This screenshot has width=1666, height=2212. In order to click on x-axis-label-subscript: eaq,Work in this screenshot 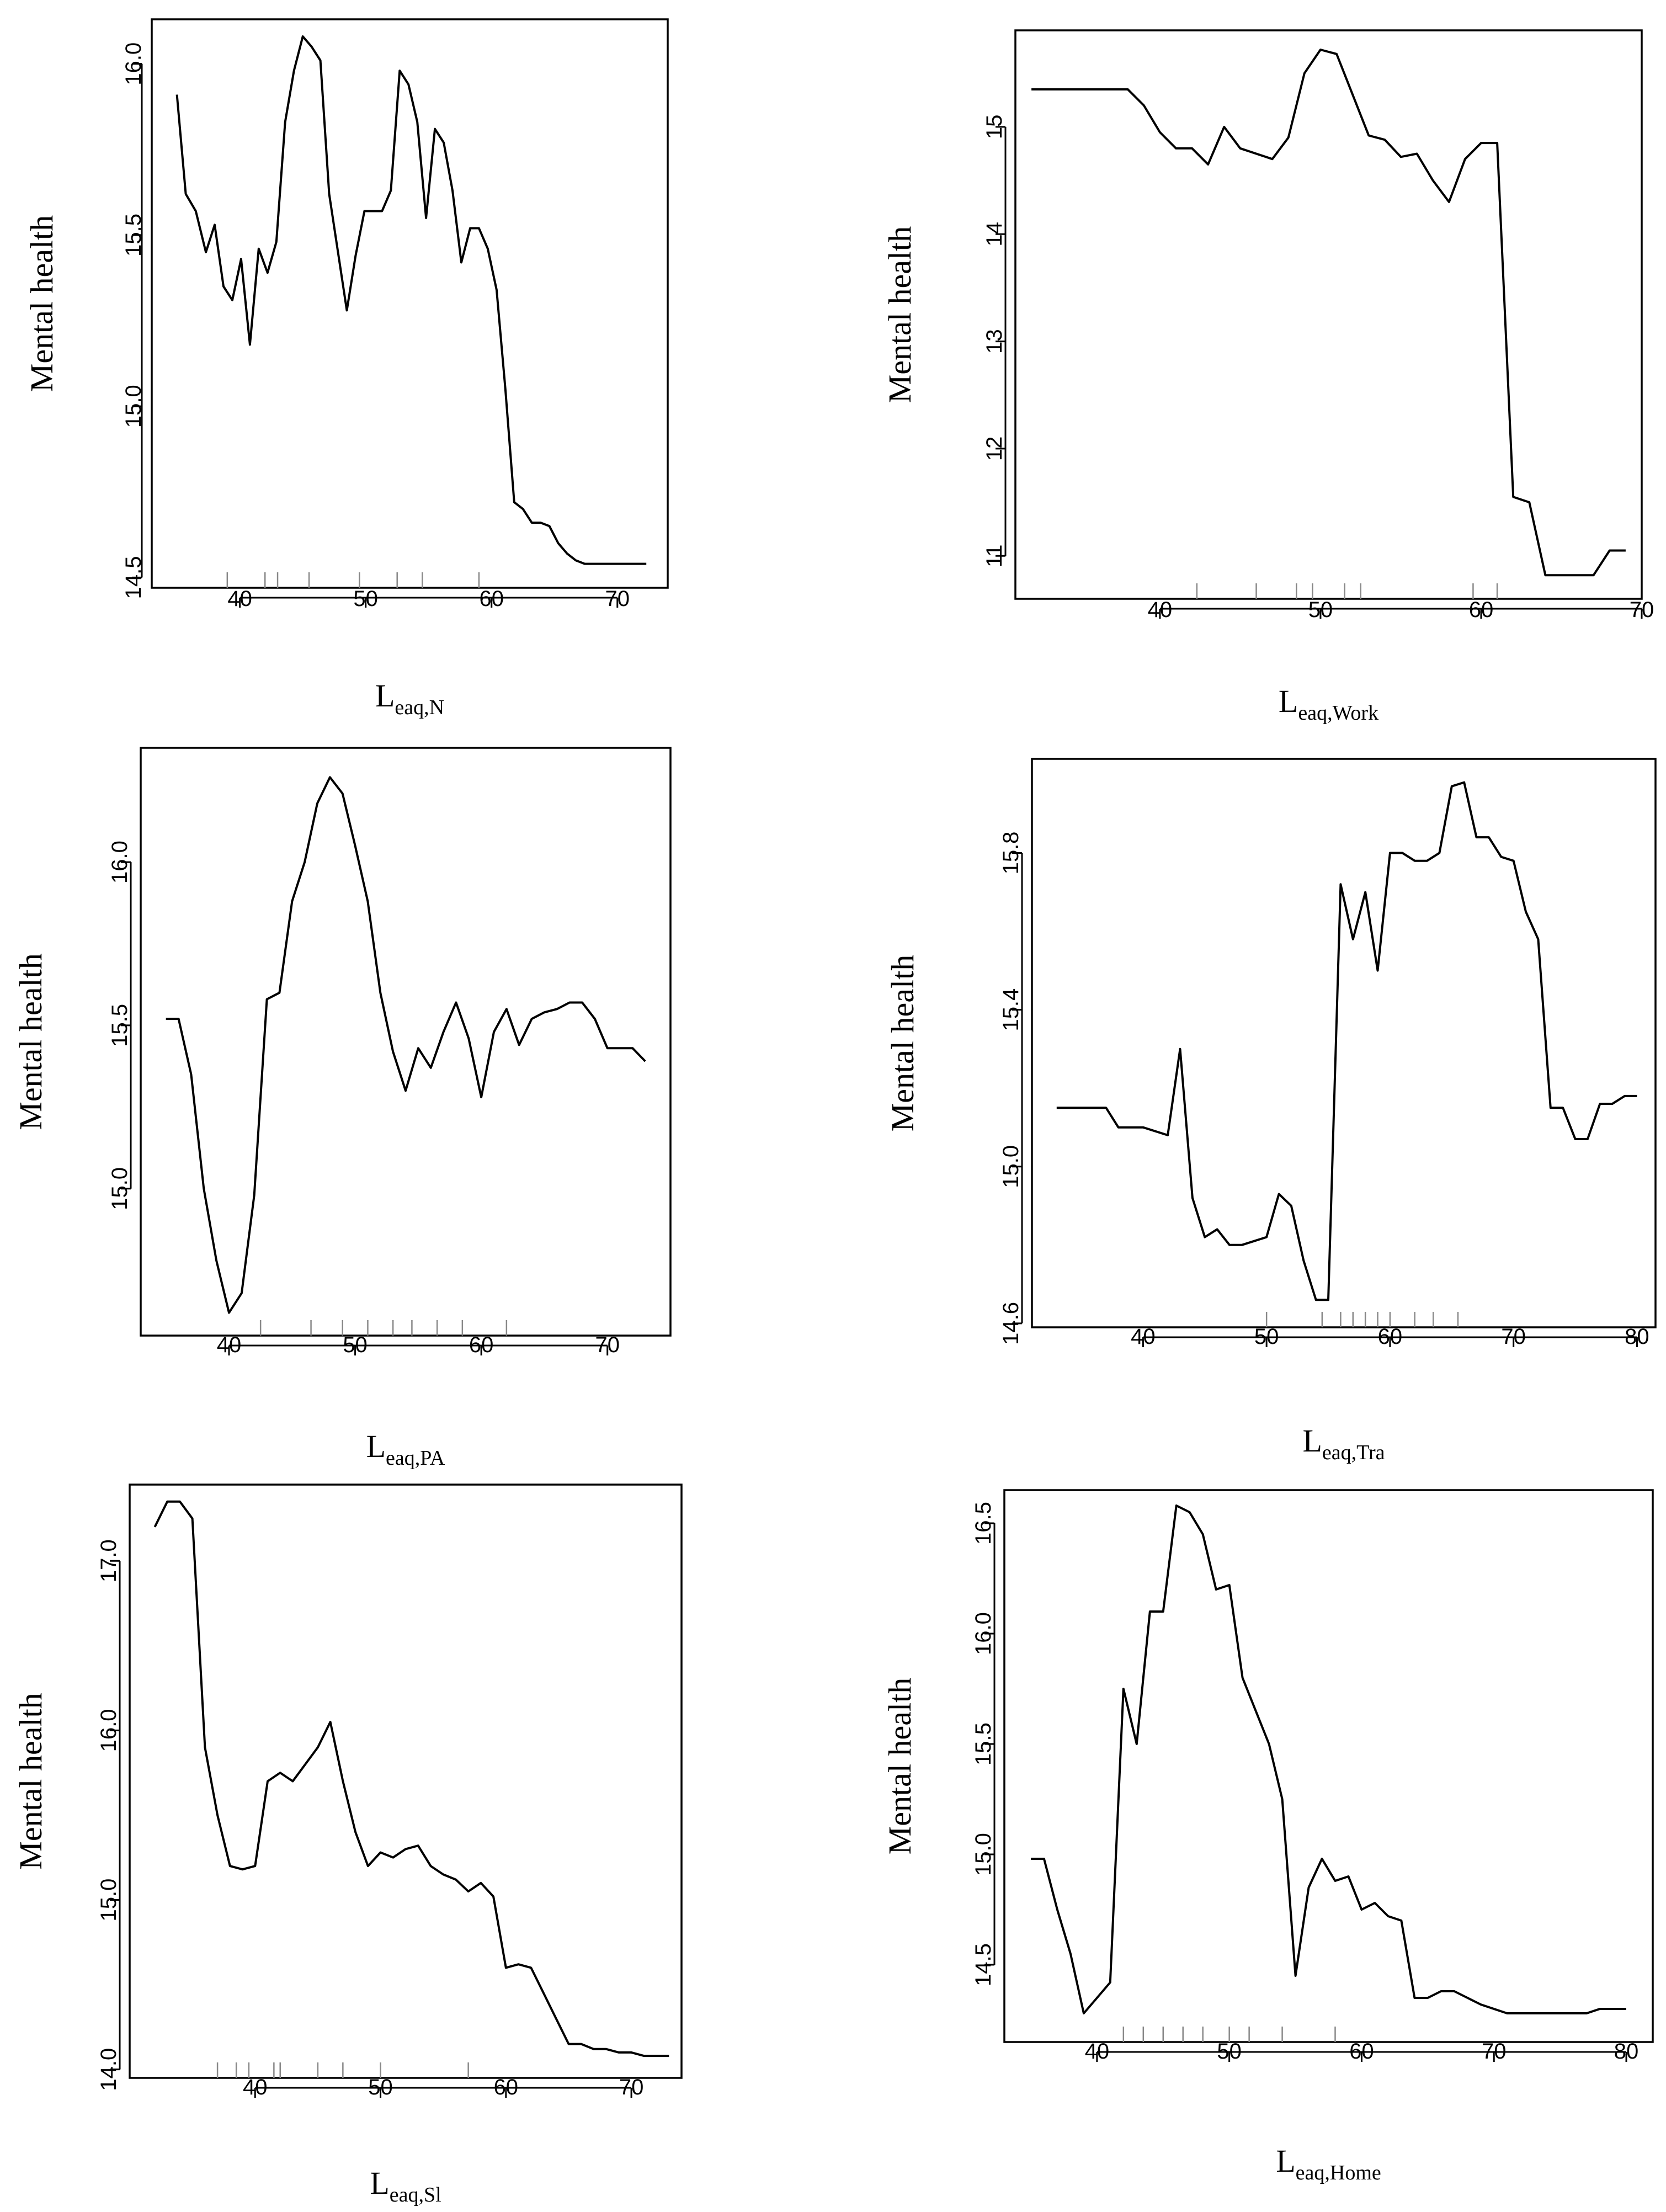, I will do `click(1338, 713)`.